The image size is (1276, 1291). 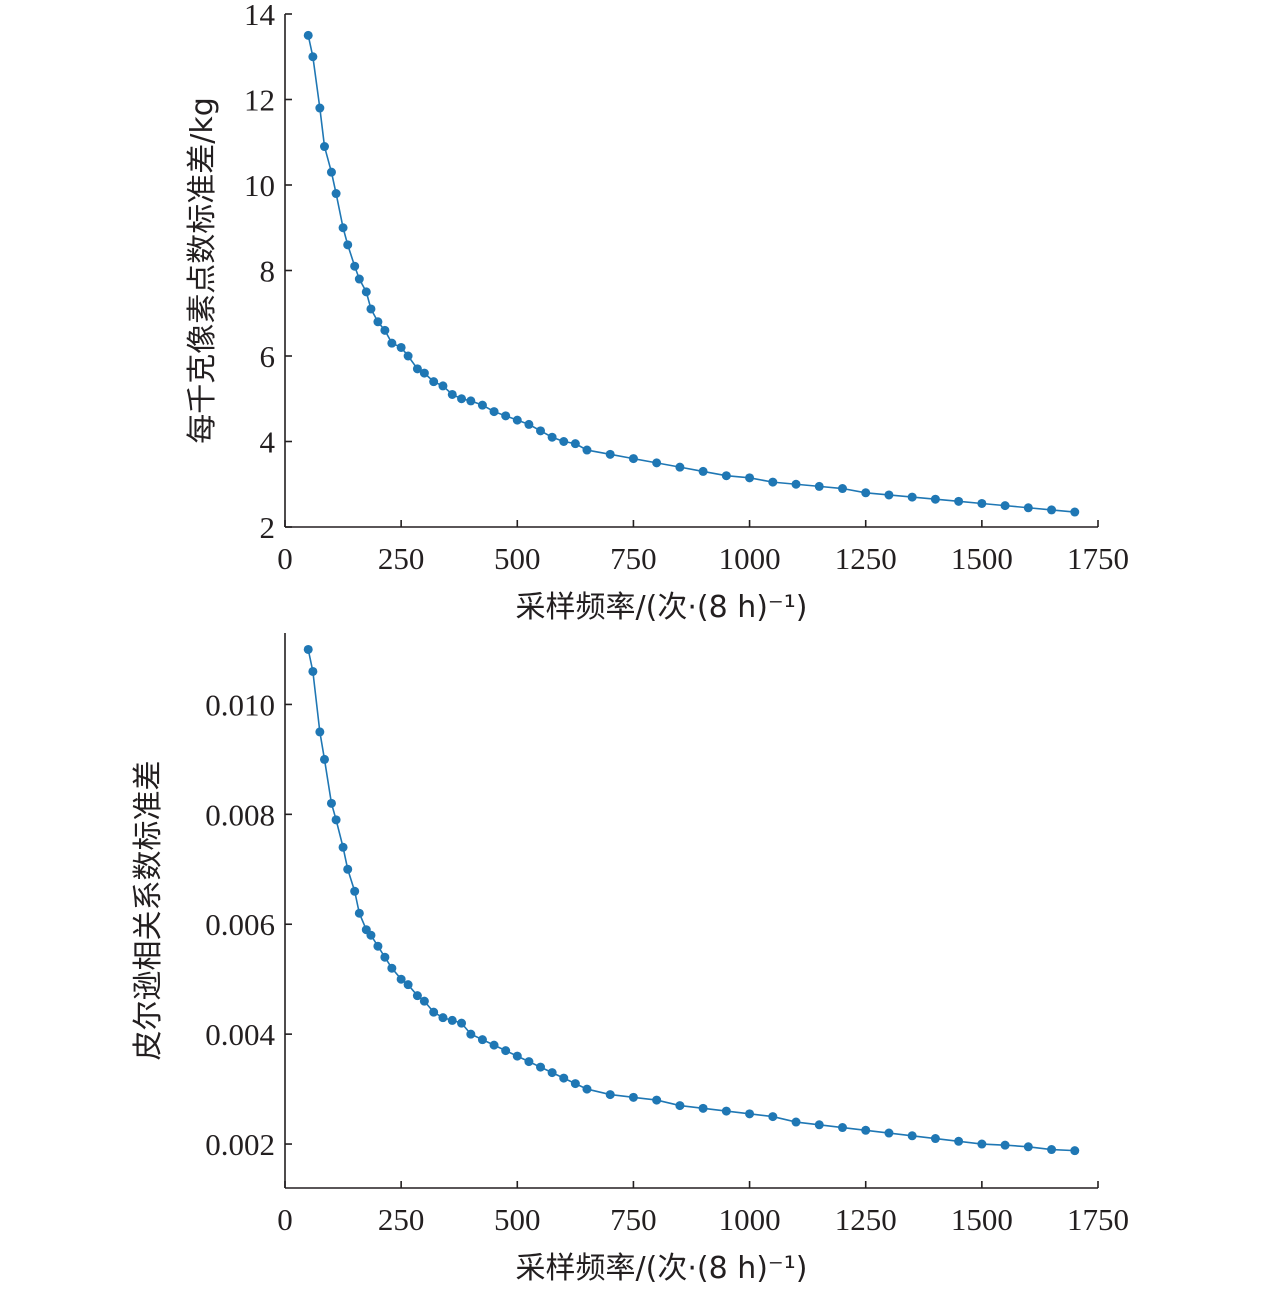 I want to click on y-tick-label: 10, so click(x=259, y=185).